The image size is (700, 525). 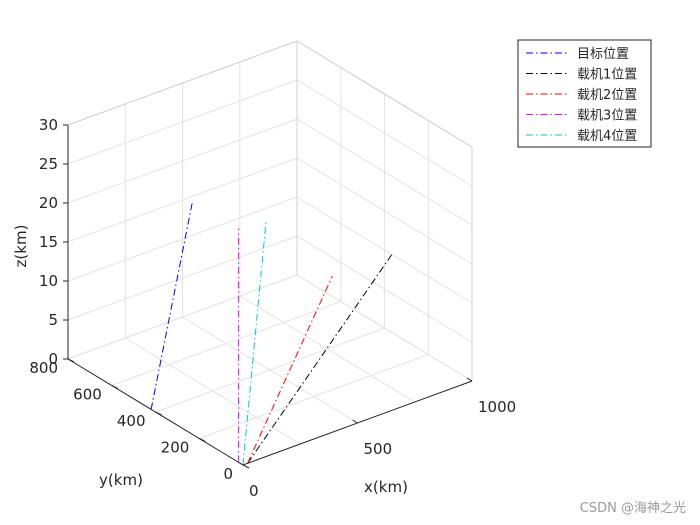 I want to click on y-tick-label: 200, so click(x=175, y=448).